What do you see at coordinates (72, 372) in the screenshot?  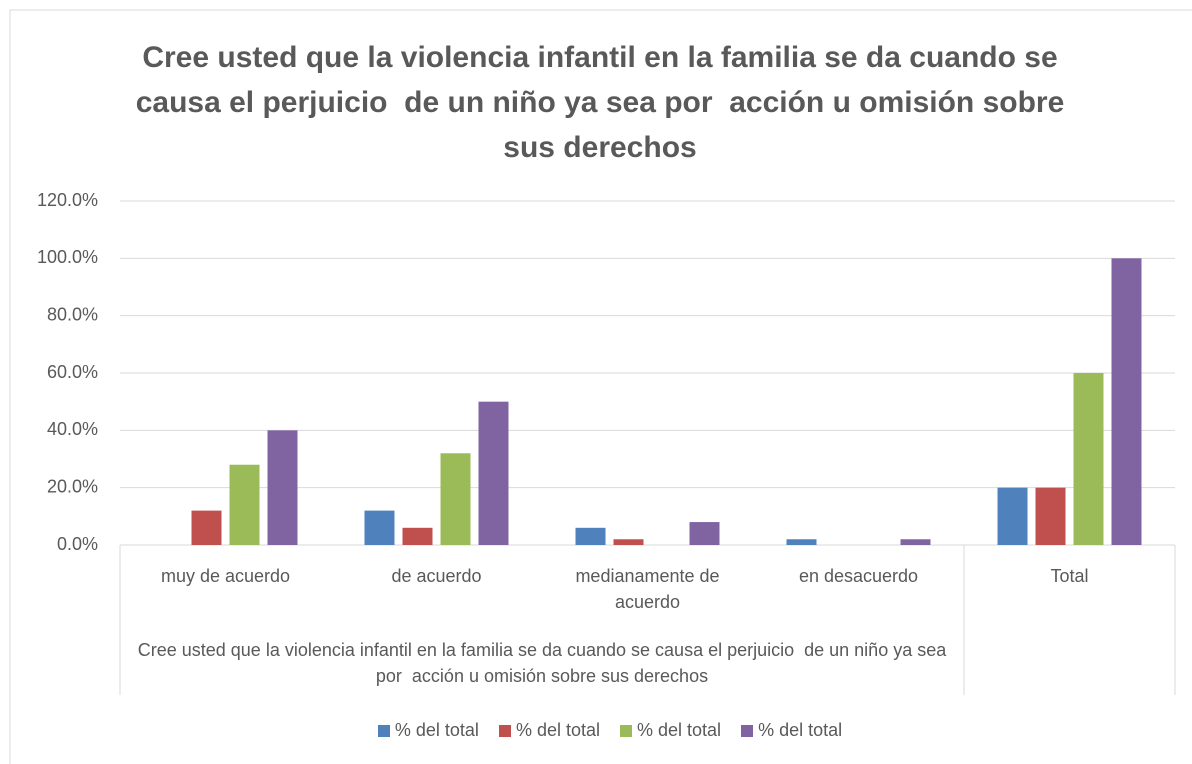 I see `y-tick-label: 60.0%` at bounding box center [72, 372].